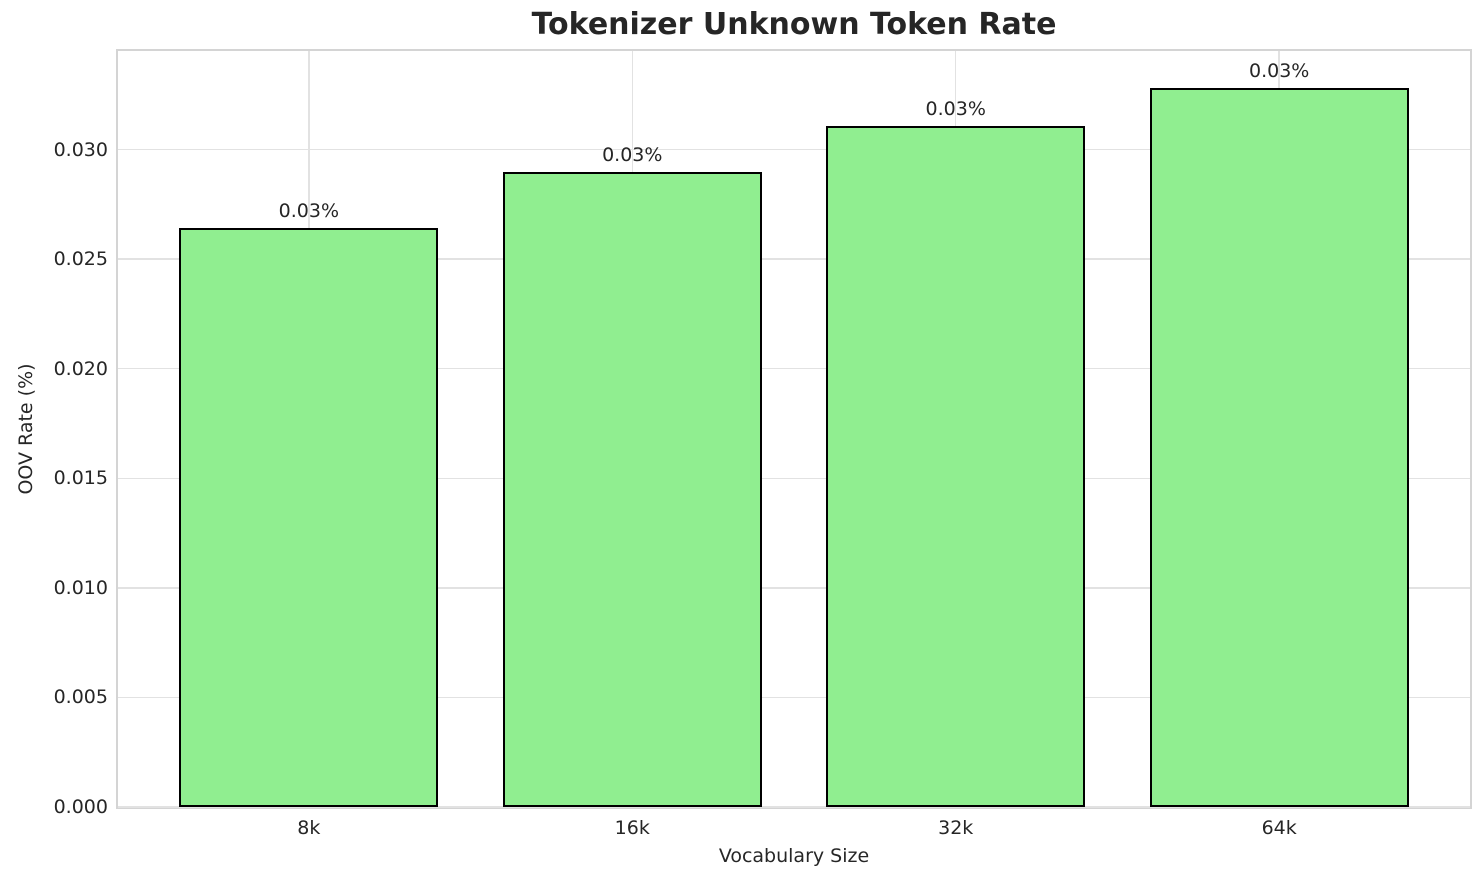 Image resolution: width=1484 pixels, height=885 pixels. I want to click on y-tick-label: 0.000, so click(80, 807).